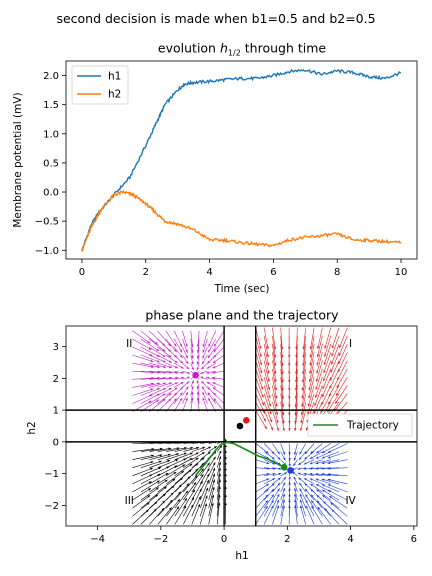 This screenshot has width=432, height=576. What do you see at coordinates (242, 289) in the screenshot?
I see `time-chart-xlabel: Time (sec)` at bounding box center [242, 289].